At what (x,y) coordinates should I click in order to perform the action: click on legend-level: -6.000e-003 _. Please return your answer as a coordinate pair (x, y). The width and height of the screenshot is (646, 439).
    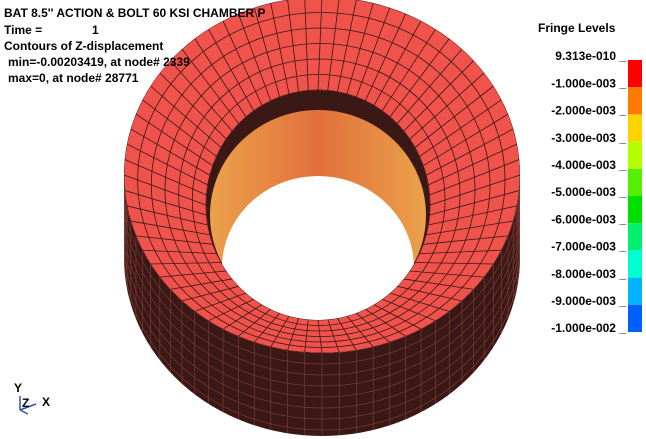
    Looking at the image, I should click on (588, 219).